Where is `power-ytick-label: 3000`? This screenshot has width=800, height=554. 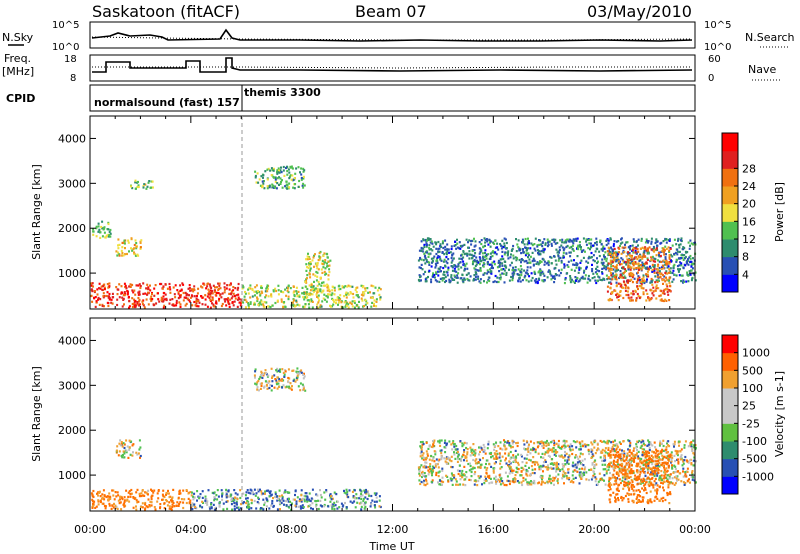
power-ytick-label: 3000 is located at coordinates (72, 183).